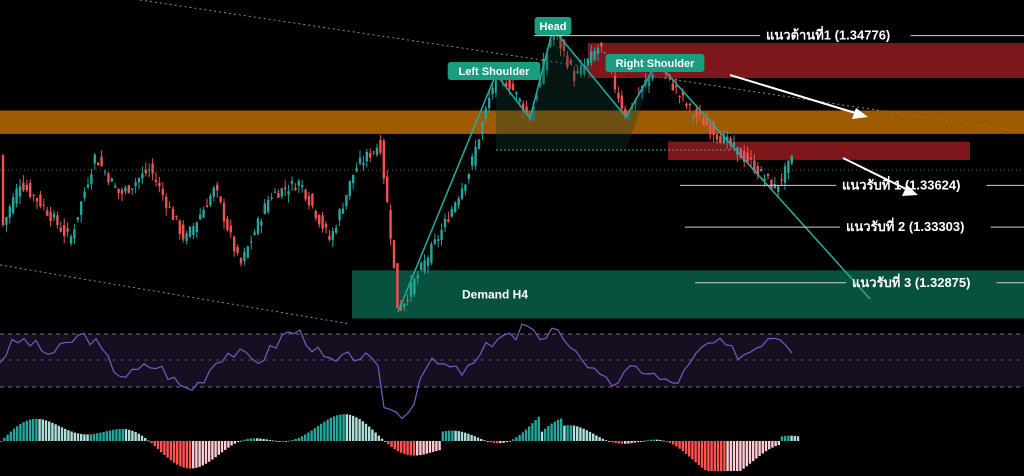 This screenshot has width=1024, height=476. I want to click on pattern-badge-right-shoulder, so click(655, 63).